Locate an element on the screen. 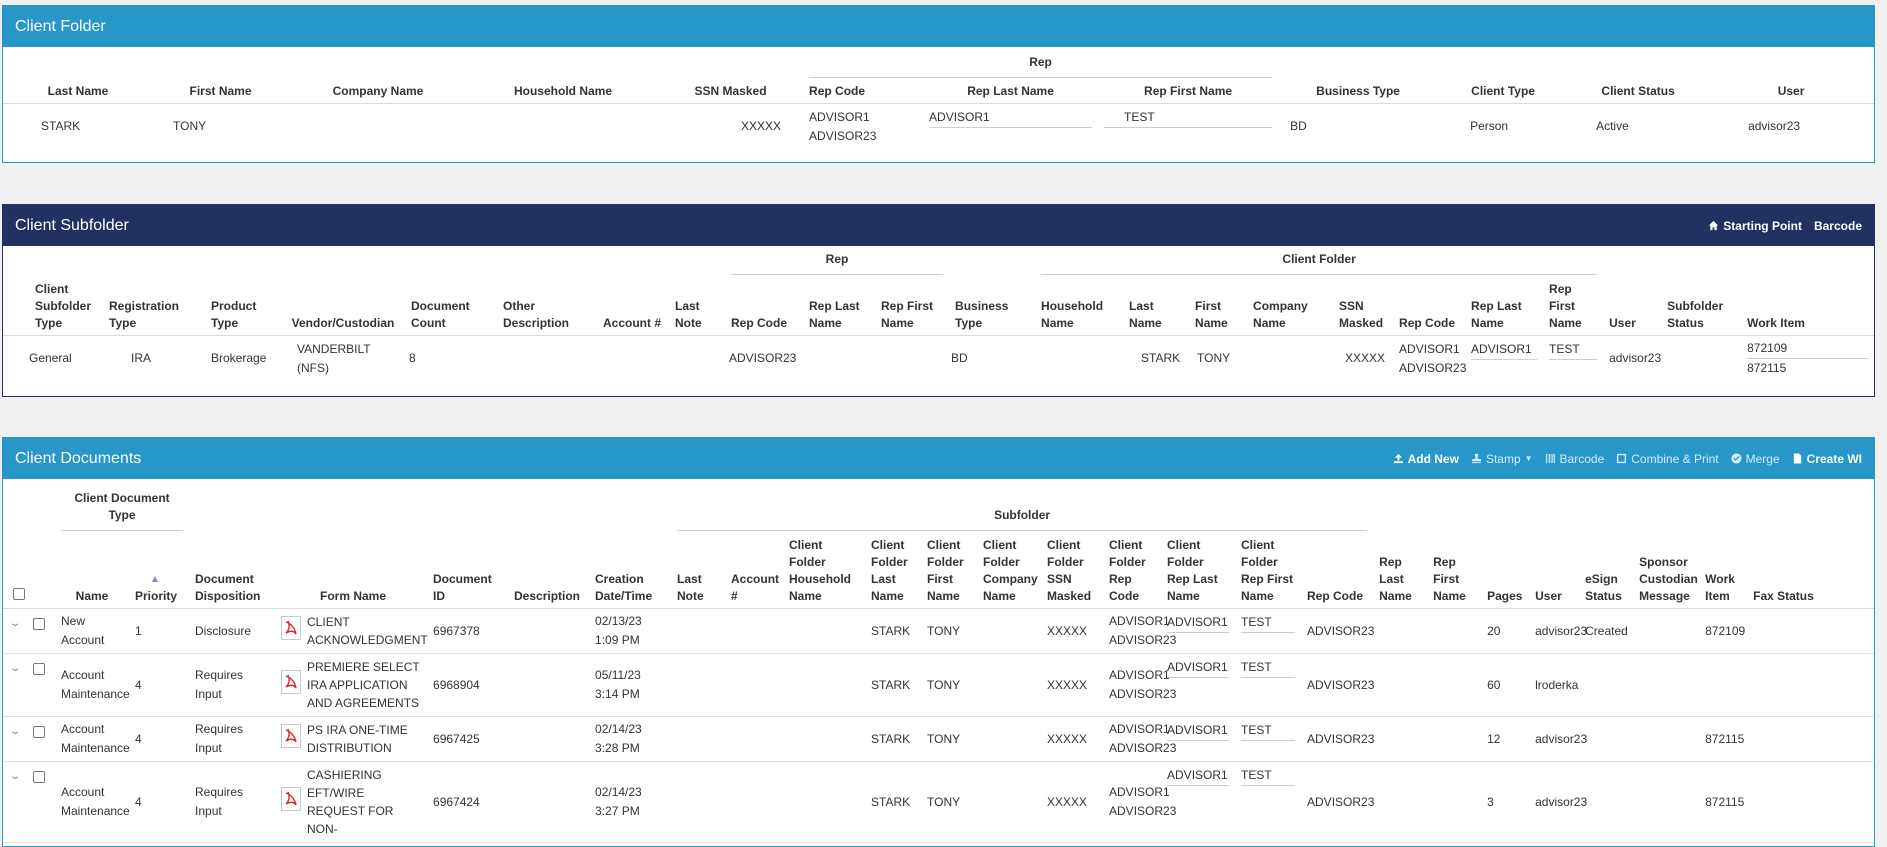 This screenshot has width=1887, height=847. col-client-type: Client Type is located at coordinates (1503, 92).